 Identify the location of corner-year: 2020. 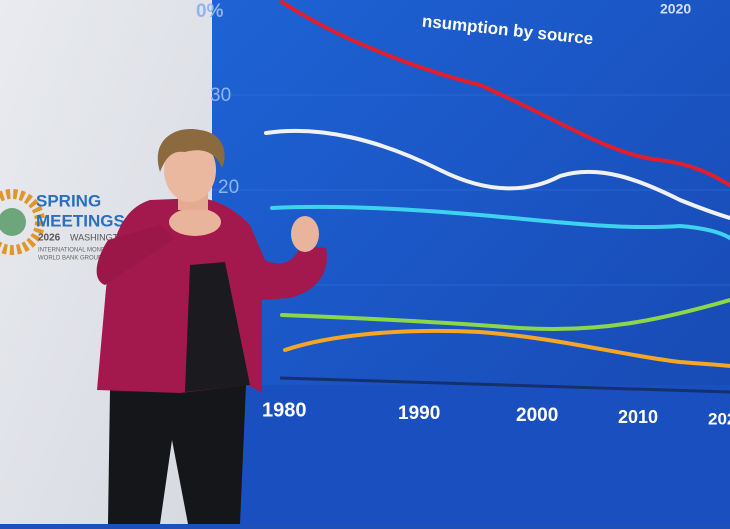
(675, 9).